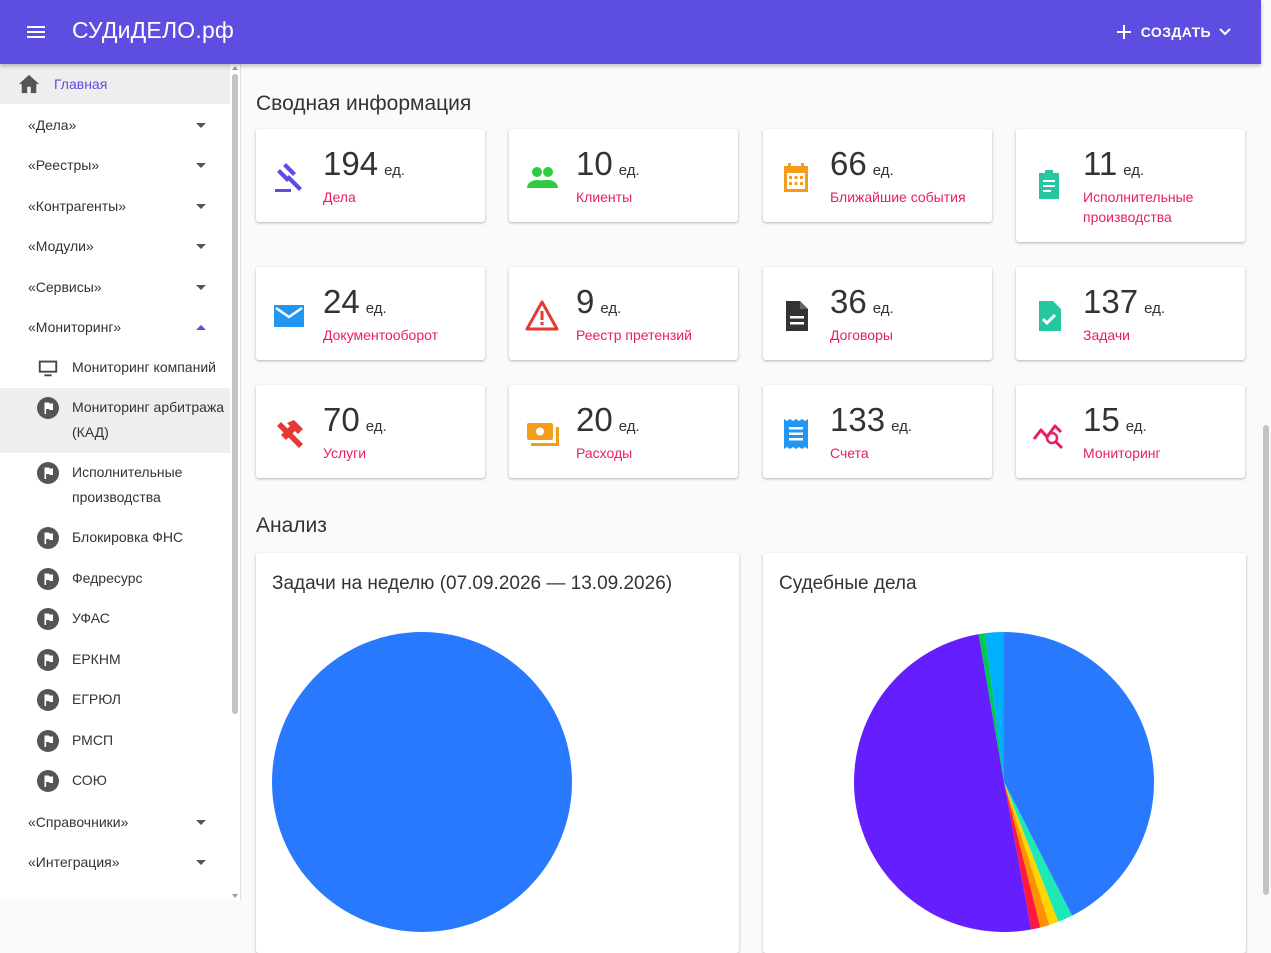 This screenshot has width=1271, height=953. I want to click on brand-title: СУДиДЕЛО.рф, so click(153, 30).